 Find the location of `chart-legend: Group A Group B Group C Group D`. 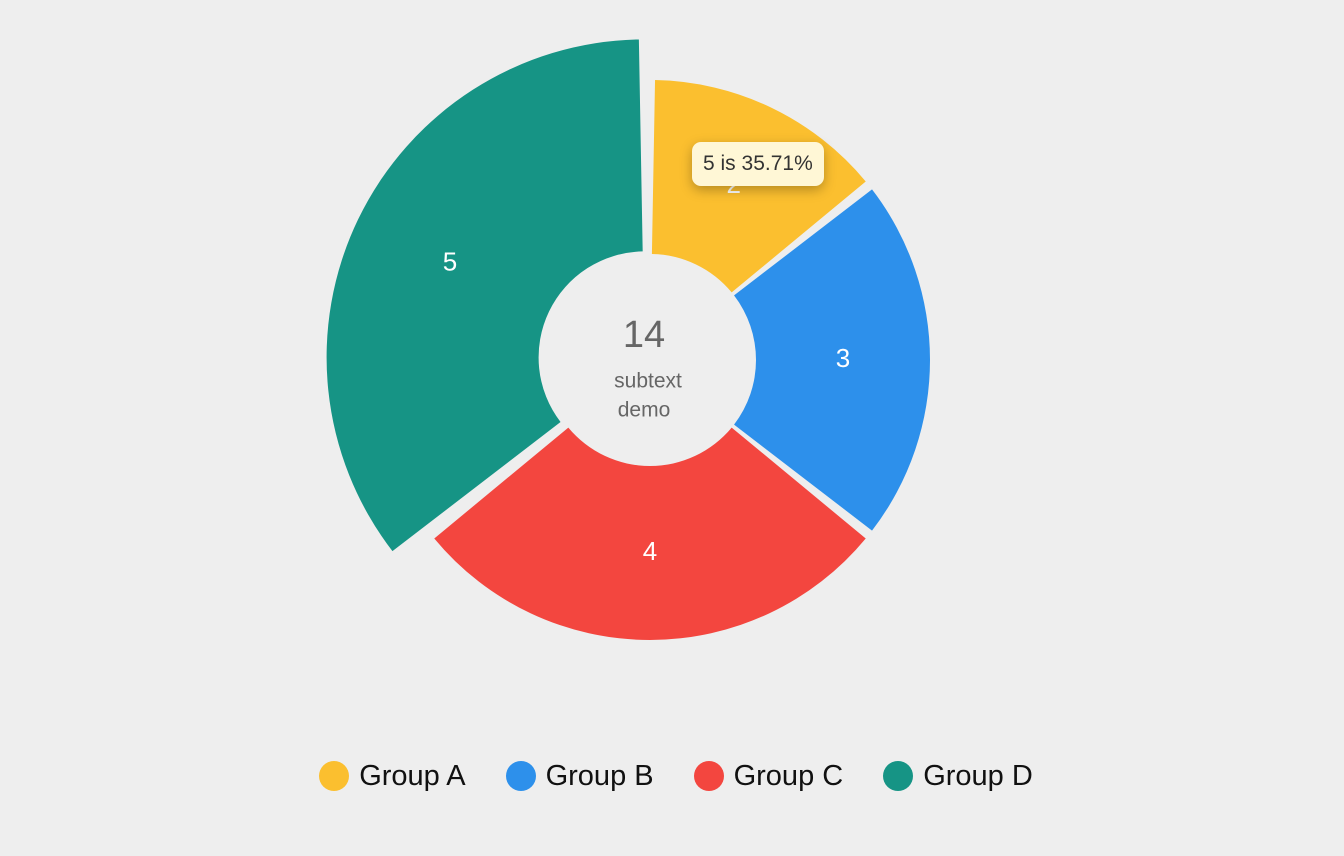

chart-legend: Group A Group B Group C Group D is located at coordinates (672, 776).